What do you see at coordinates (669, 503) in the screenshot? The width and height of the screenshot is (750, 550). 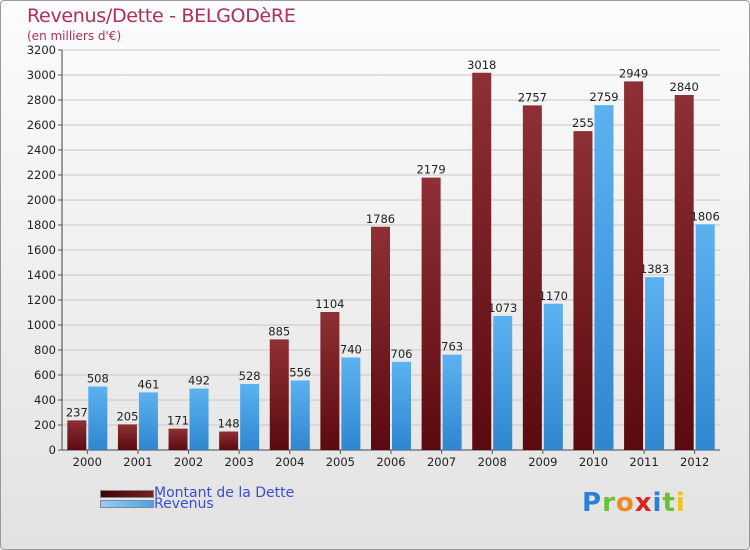 I see `logo-letter: t` at bounding box center [669, 503].